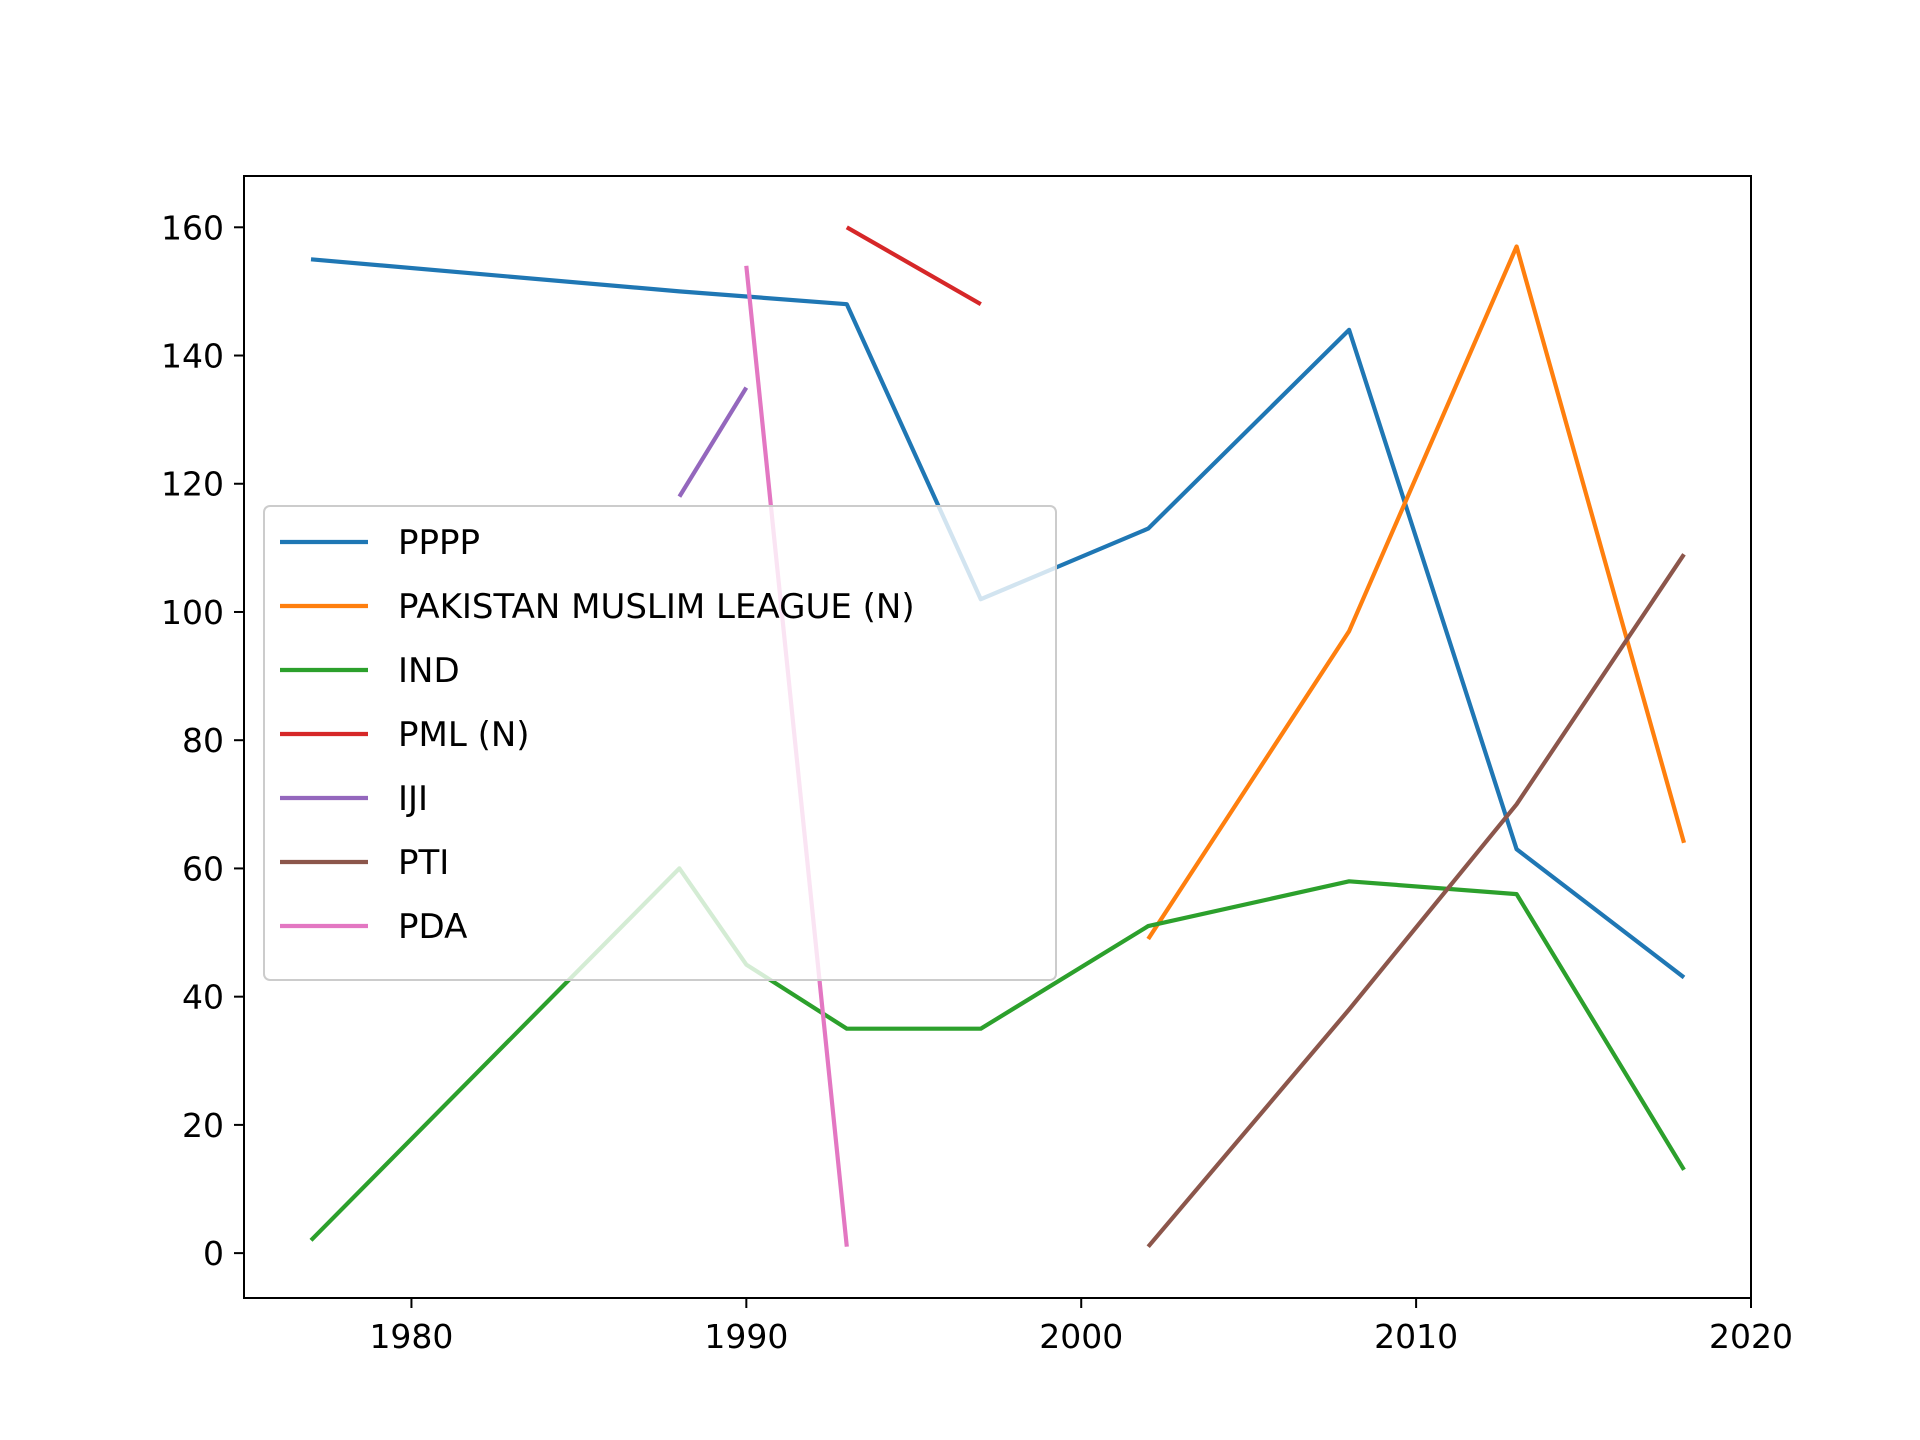 Image resolution: width=1920 pixels, height=1440 pixels. What do you see at coordinates (429, 671) in the screenshot?
I see `legend-label-ind: IND` at bounding box center [429, 671].